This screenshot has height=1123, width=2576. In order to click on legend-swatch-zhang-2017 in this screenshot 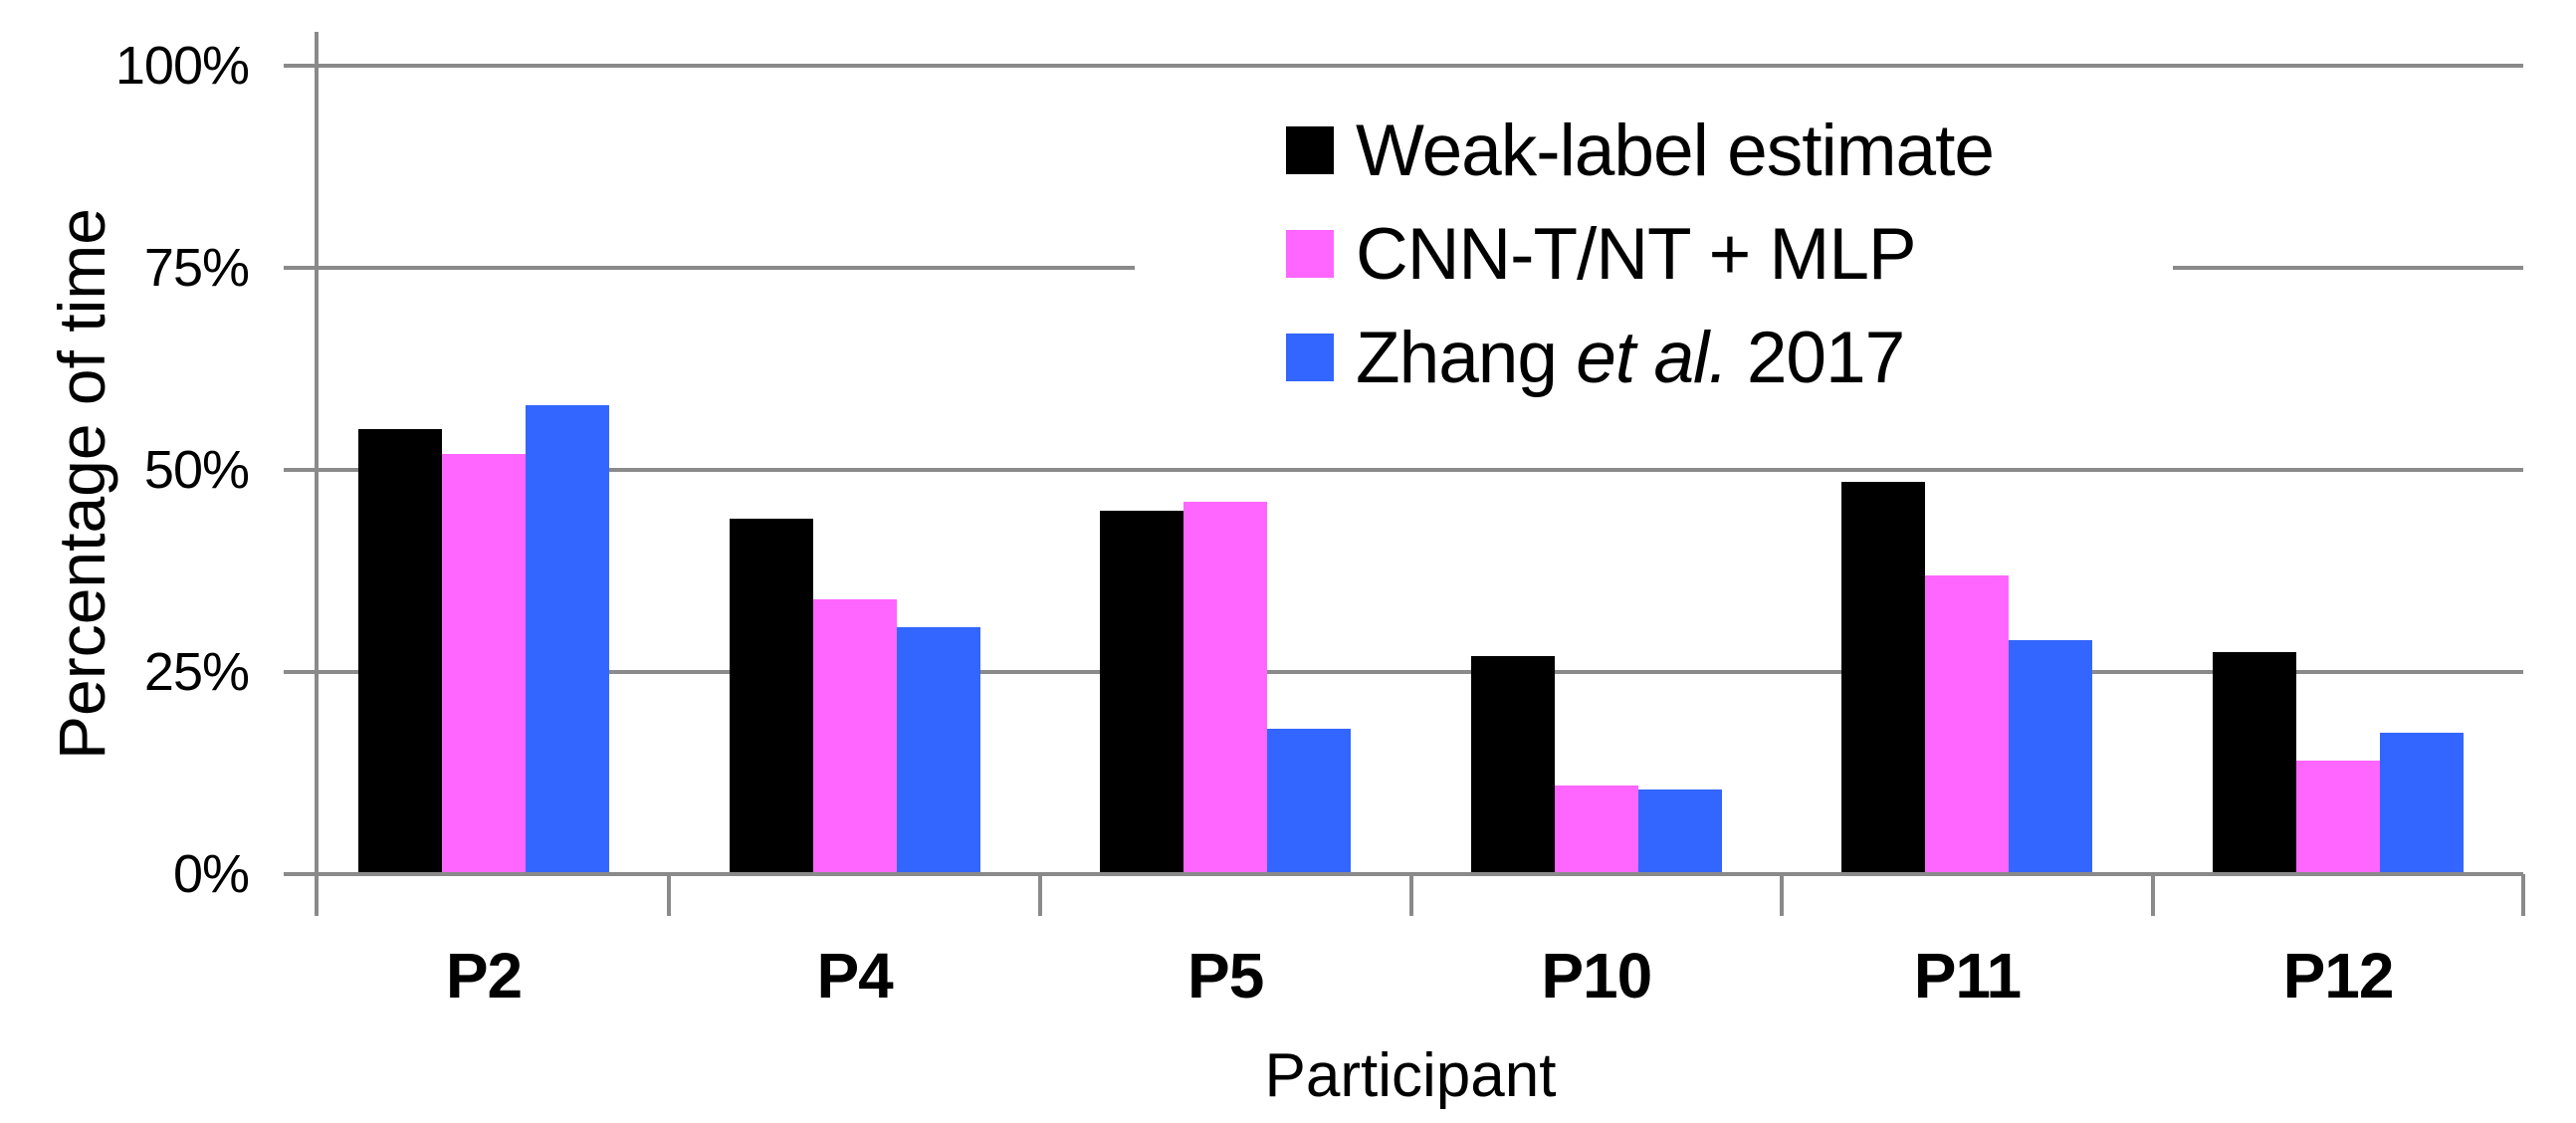, I will do `click(1310, 357)`.